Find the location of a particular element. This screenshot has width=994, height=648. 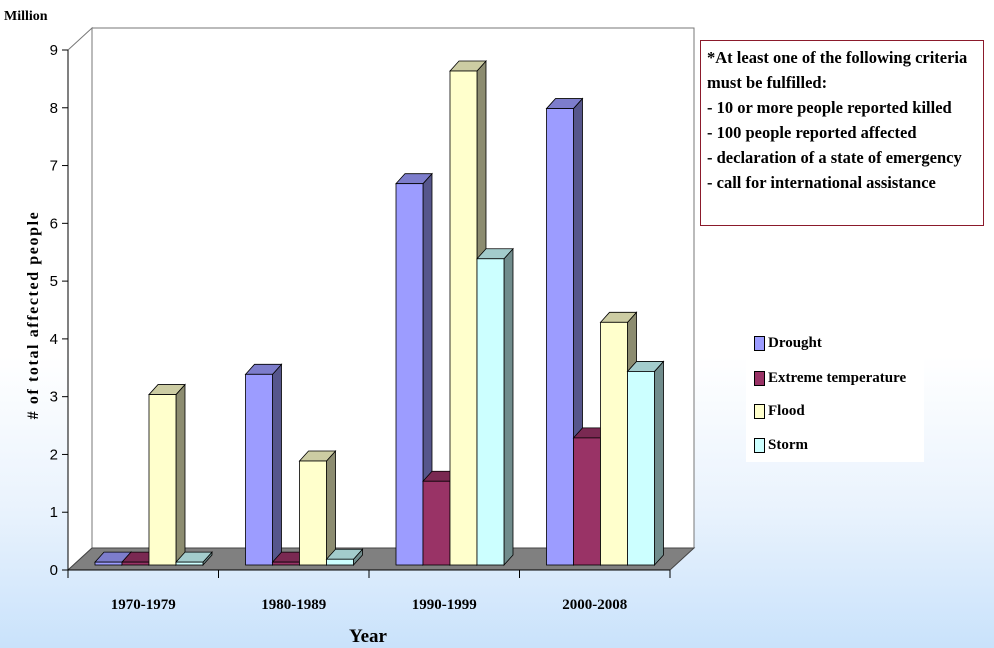

legend-label: Flood is located at coordinates (786, 410).